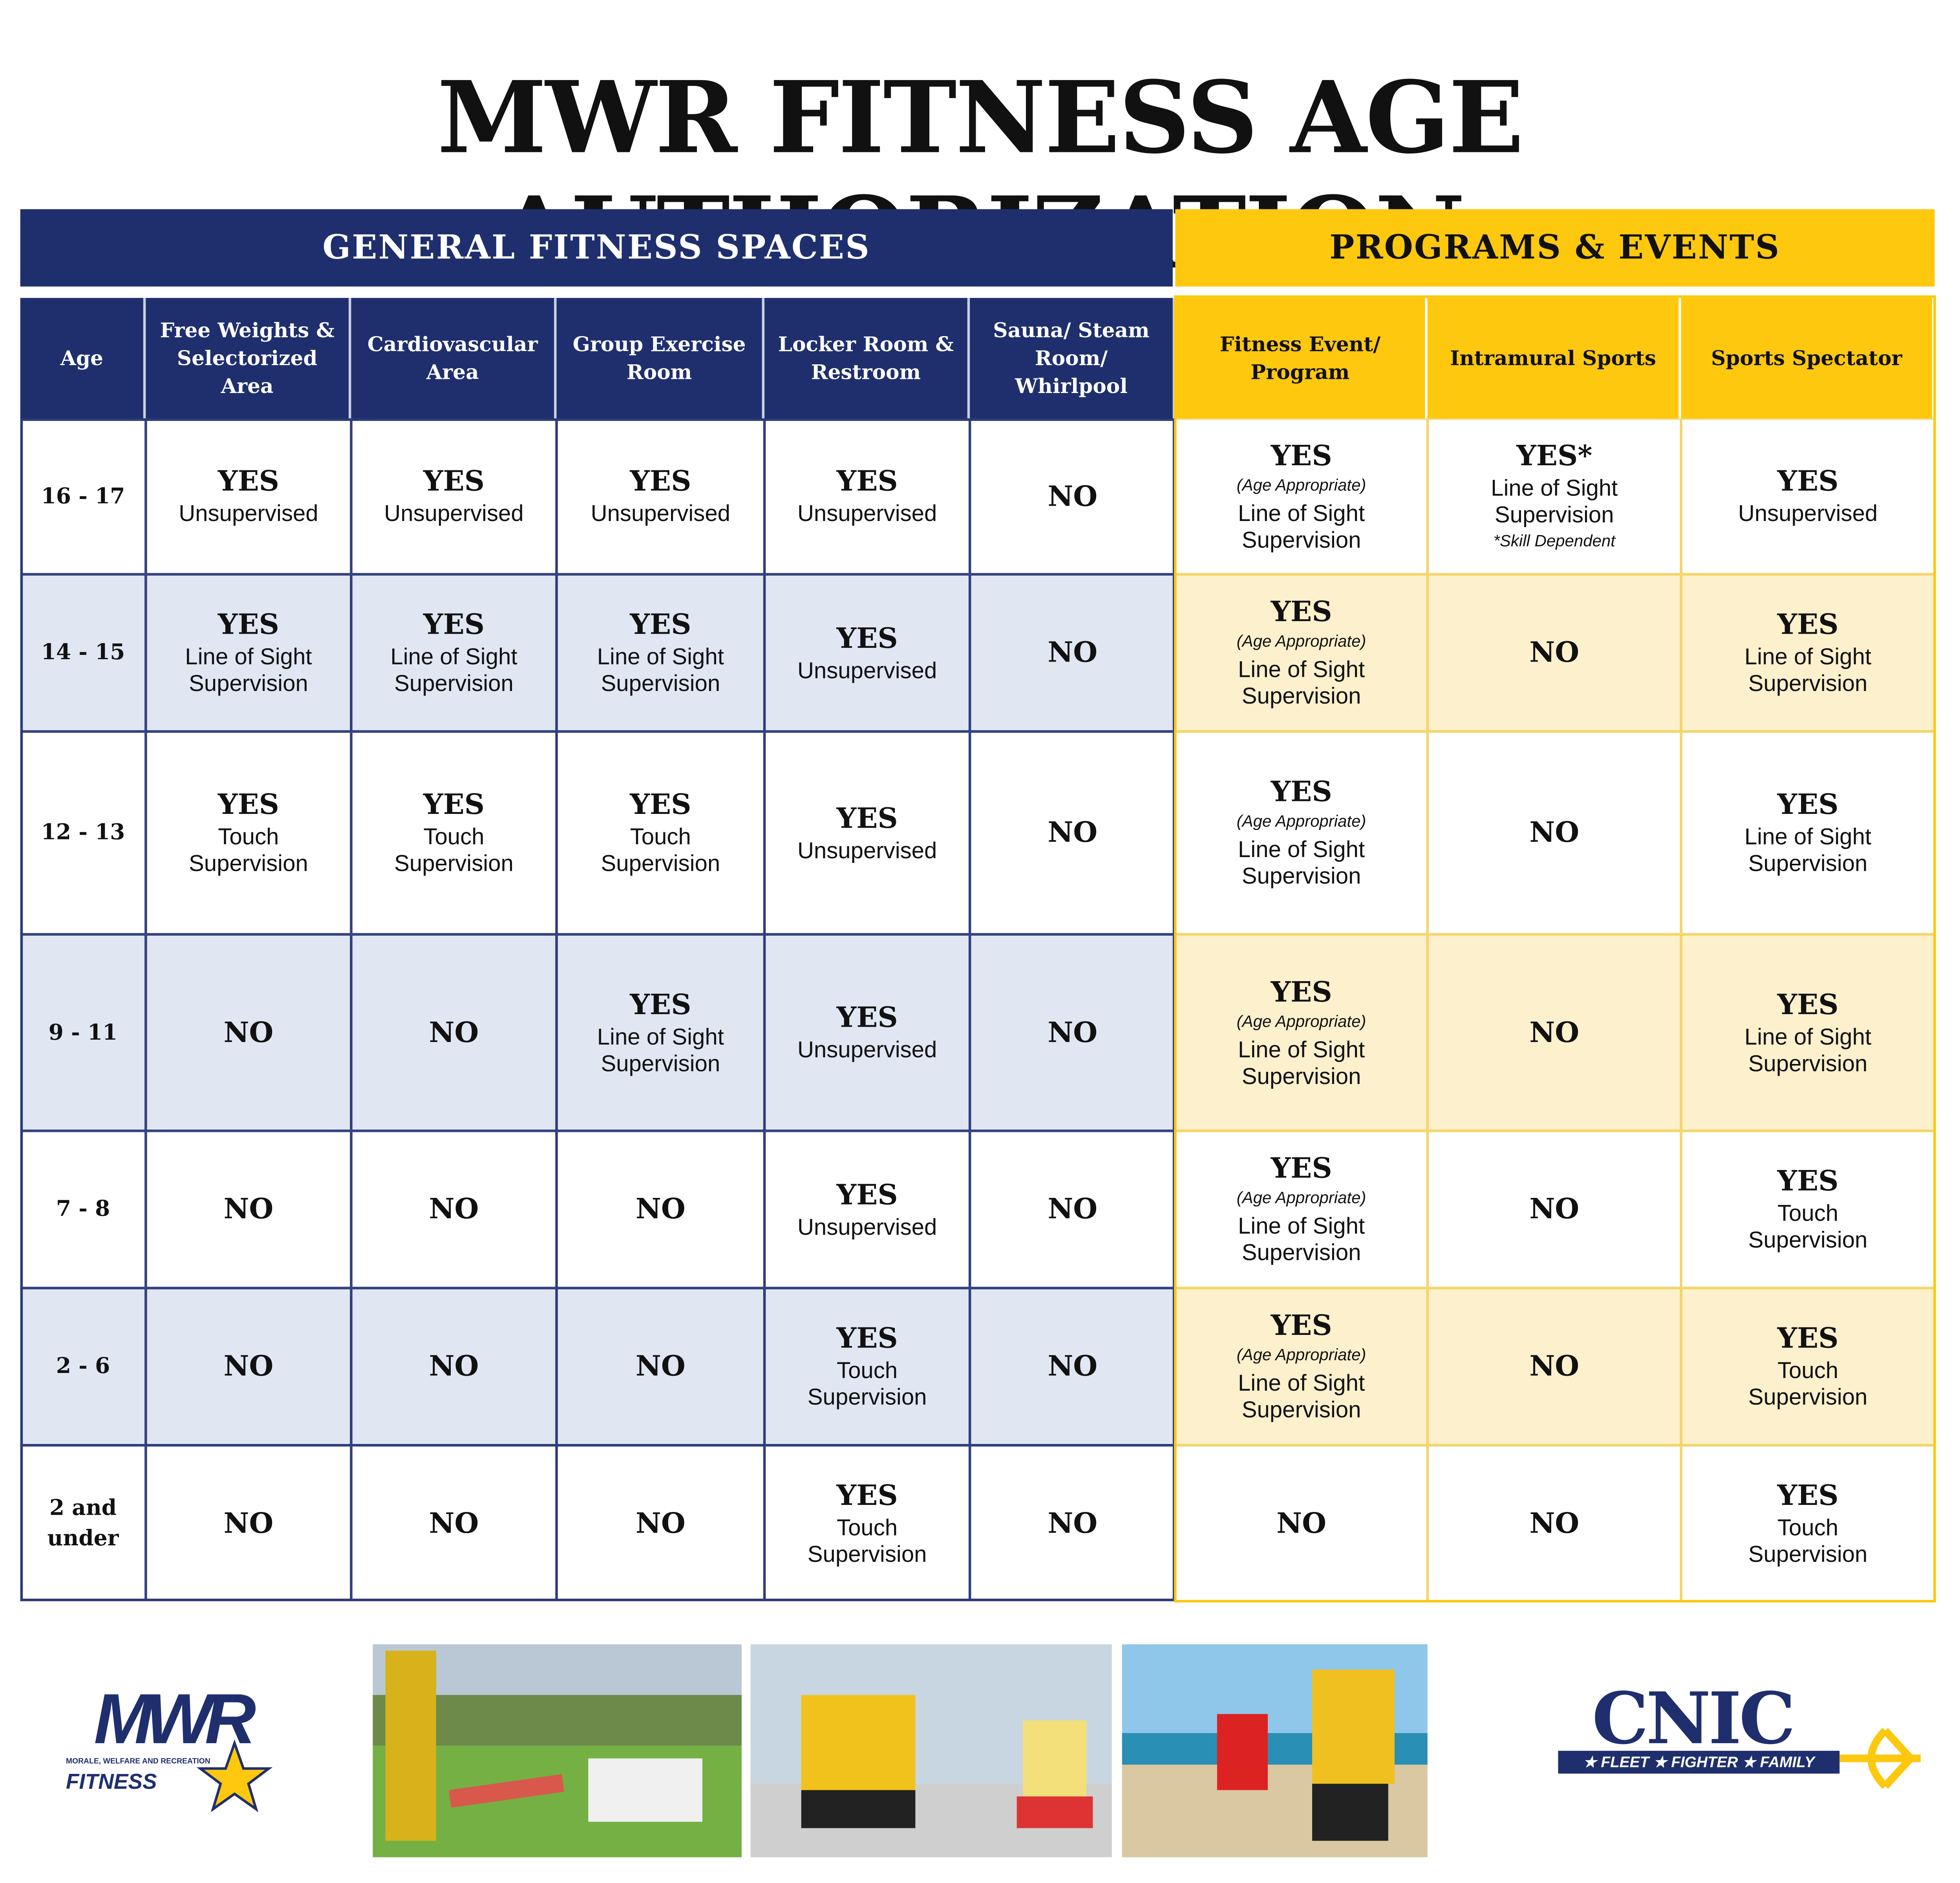 The height and width of the screenshot is (1883, 1960). What do you see at coordinates (1699, 1763) in the screenshot?
I see `cnic-logo-tagline: ★ FLEET ★ FIGHTER ★ FAMILY` at bounding box center [1699, 1763].